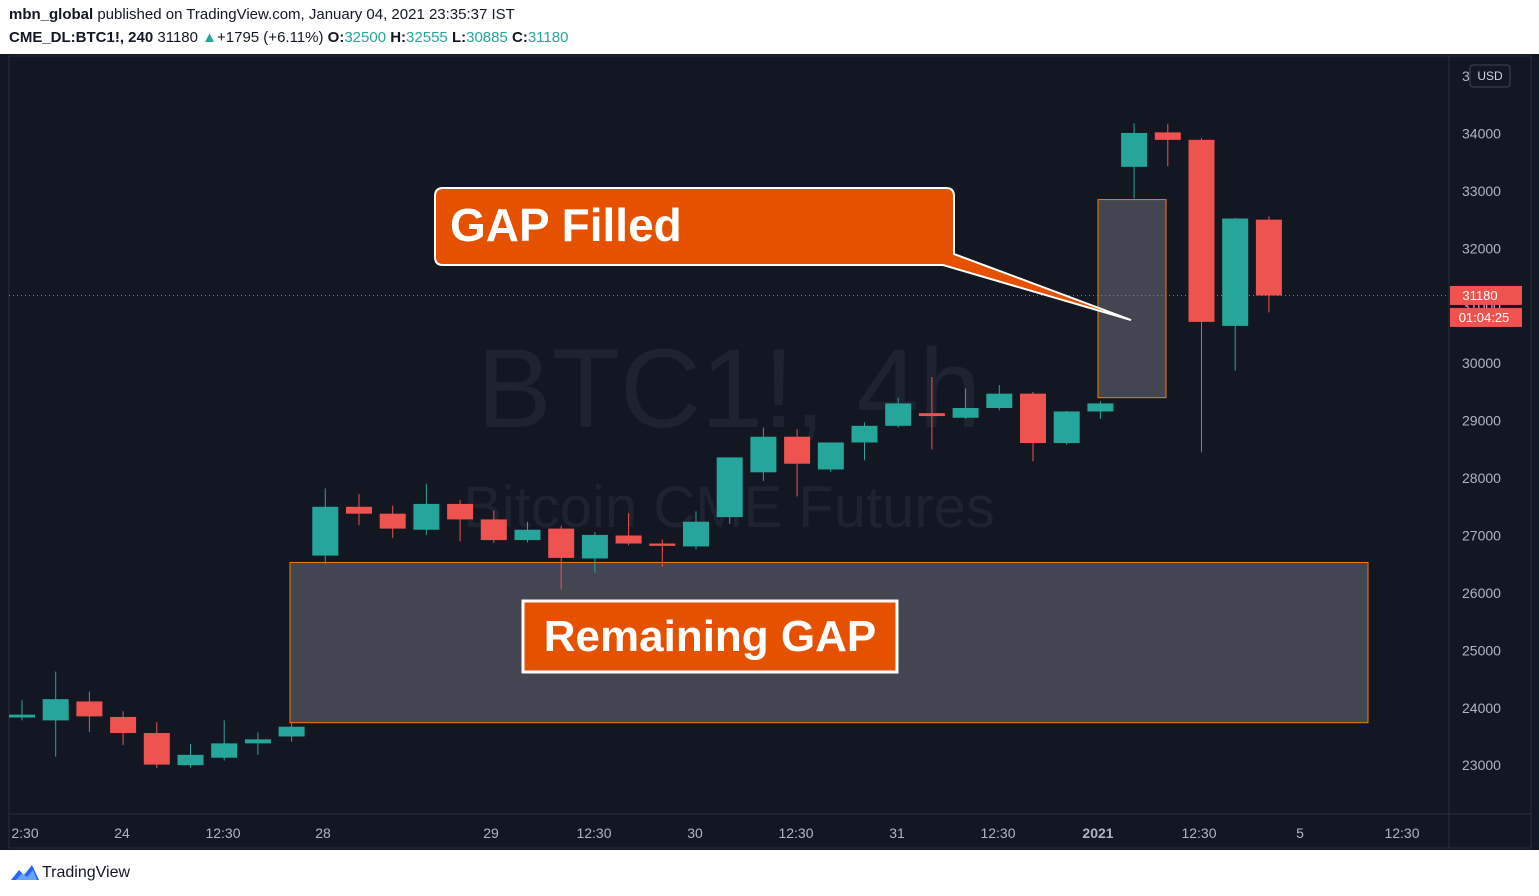  I want to click on close-label: C:, so click(520, 37).